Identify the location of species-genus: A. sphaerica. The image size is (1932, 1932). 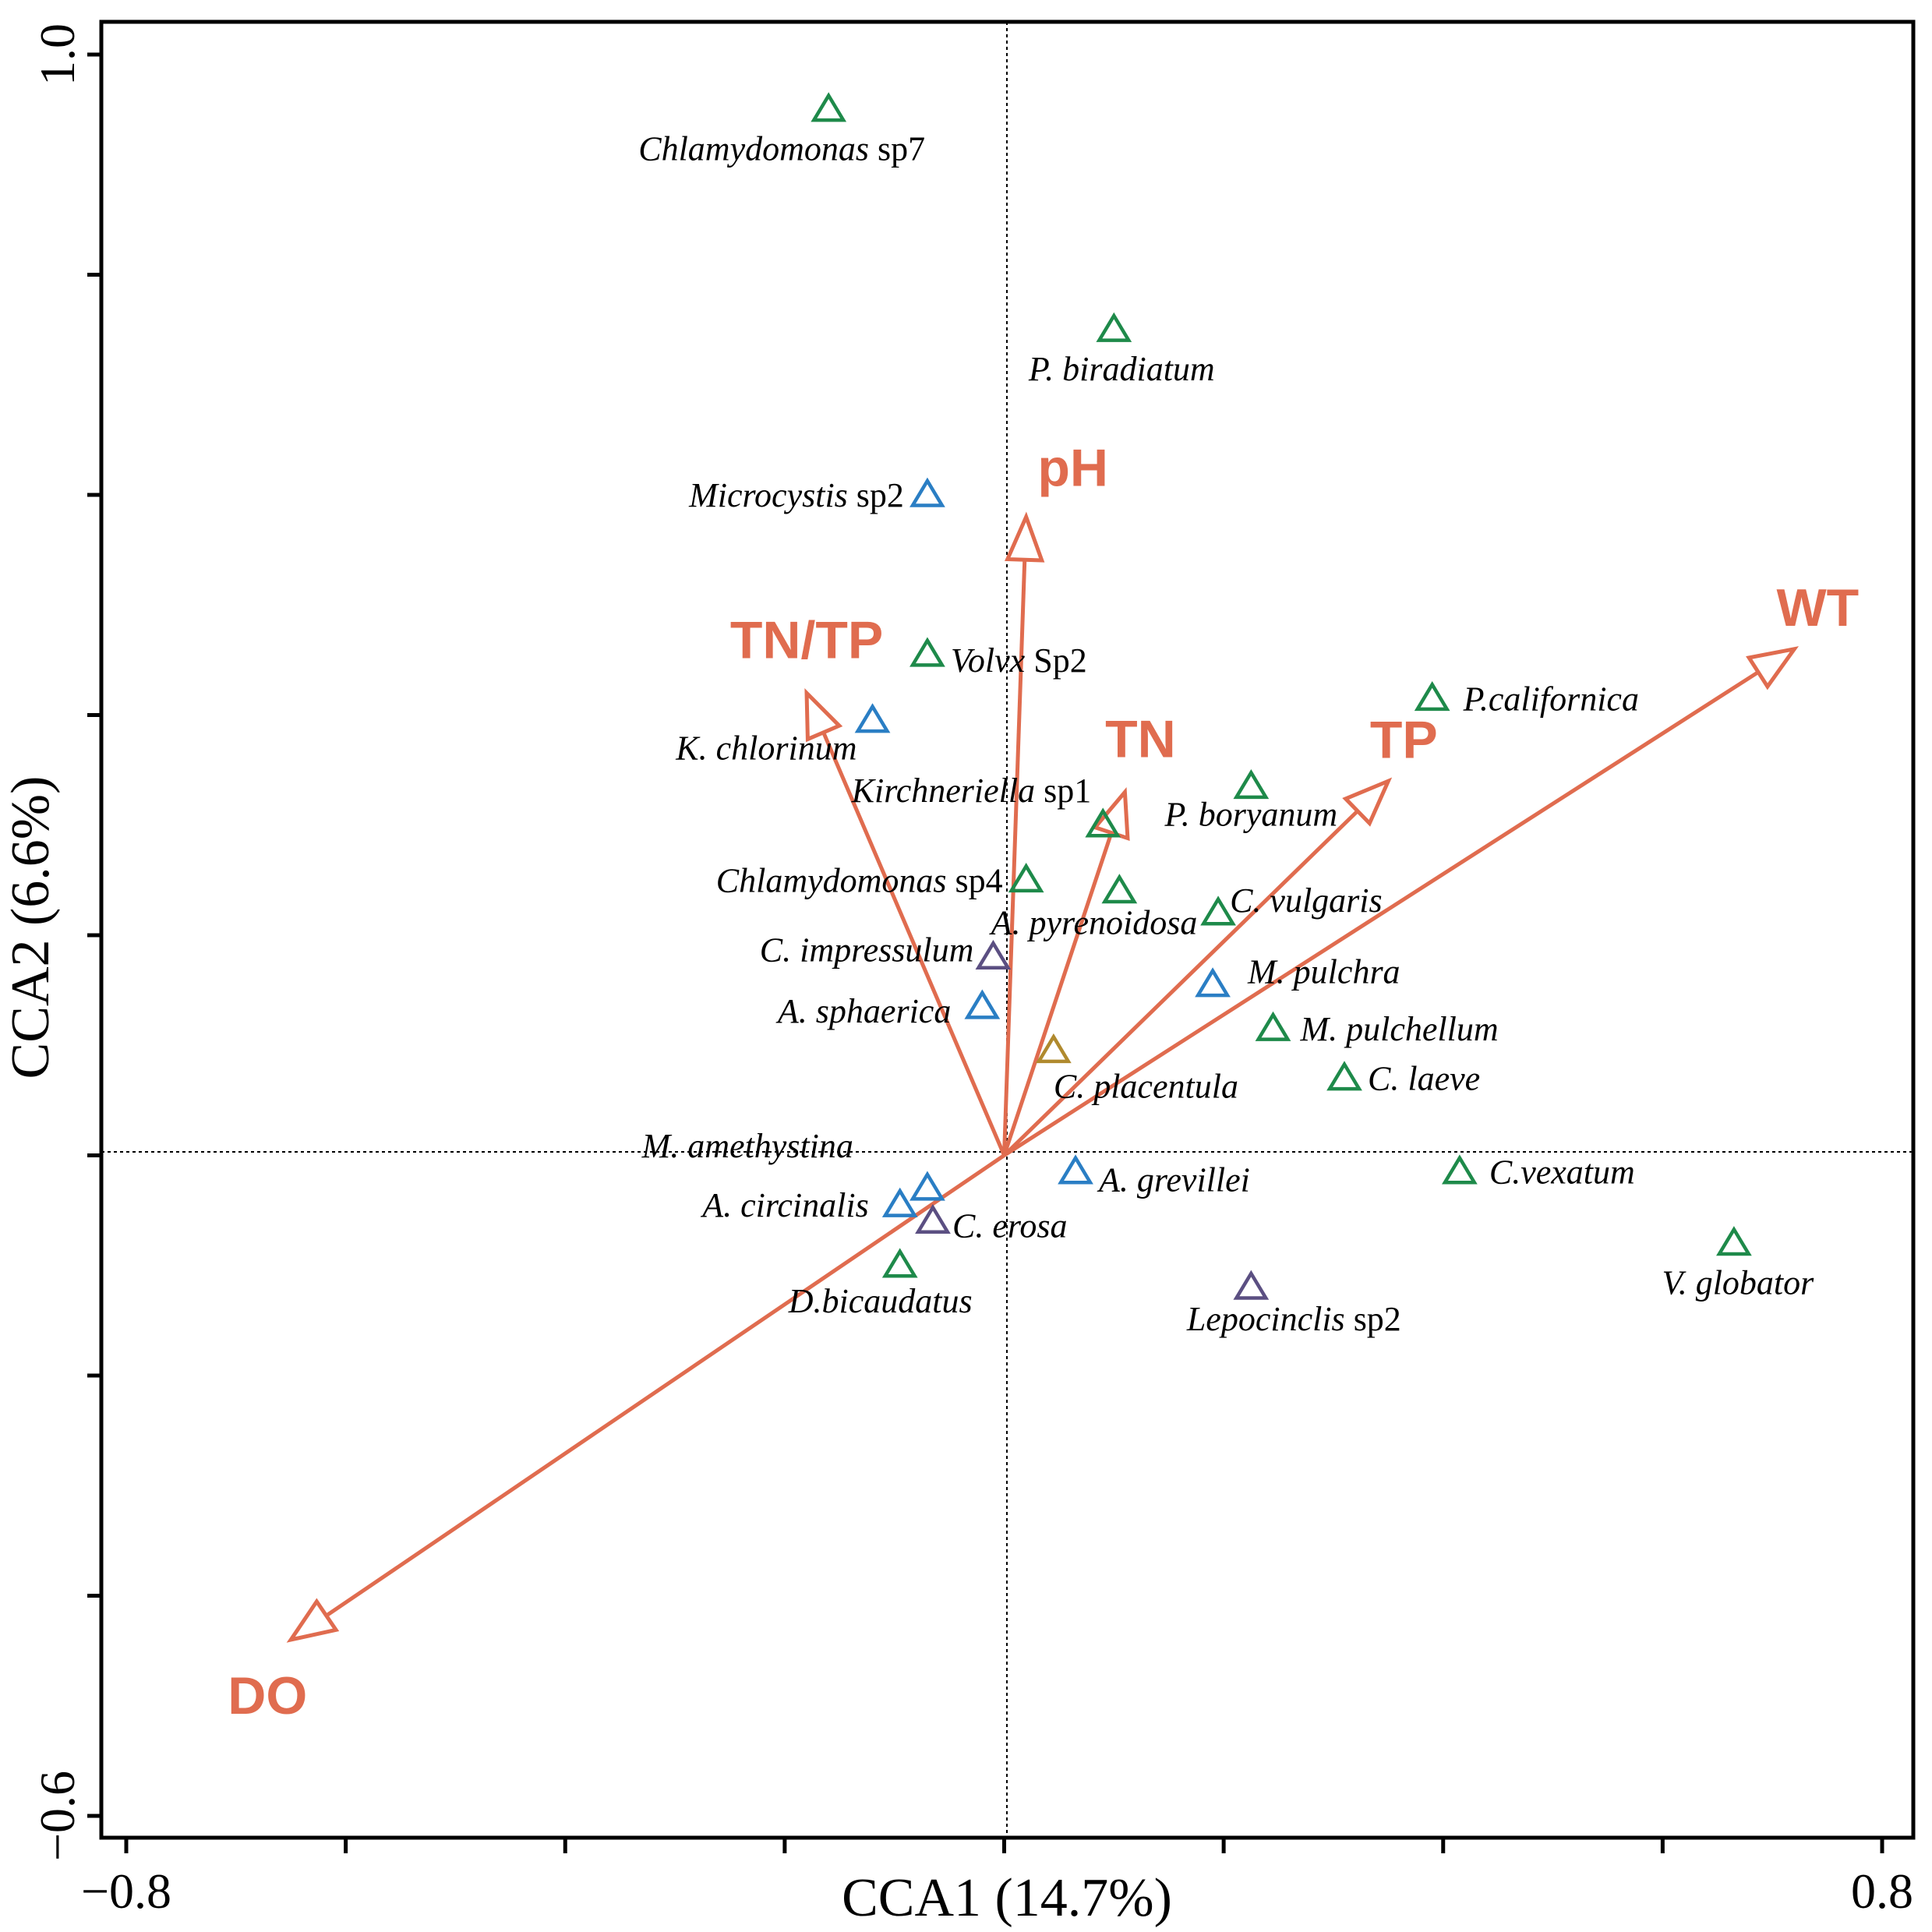
(863, 1011).